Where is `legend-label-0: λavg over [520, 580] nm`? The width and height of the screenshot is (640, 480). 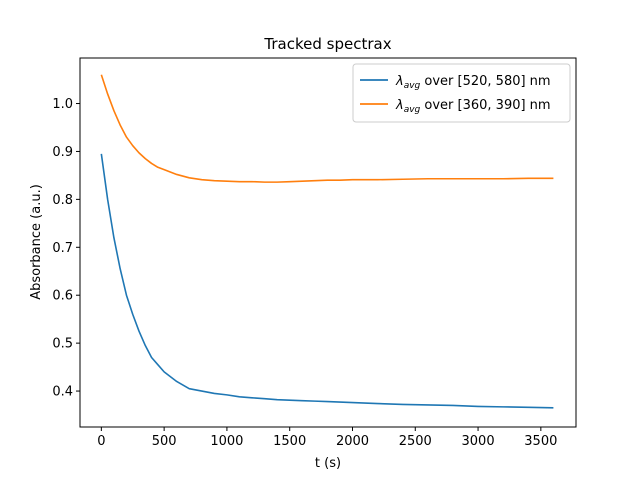
legend-label-0: λavg over [520, 580] nm is located at coordinates (473, 82).